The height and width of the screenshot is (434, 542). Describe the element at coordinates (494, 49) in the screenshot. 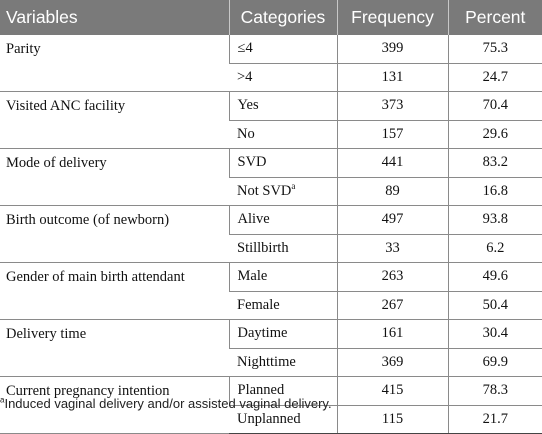

I see `percent-cell: 75.3` at that location.